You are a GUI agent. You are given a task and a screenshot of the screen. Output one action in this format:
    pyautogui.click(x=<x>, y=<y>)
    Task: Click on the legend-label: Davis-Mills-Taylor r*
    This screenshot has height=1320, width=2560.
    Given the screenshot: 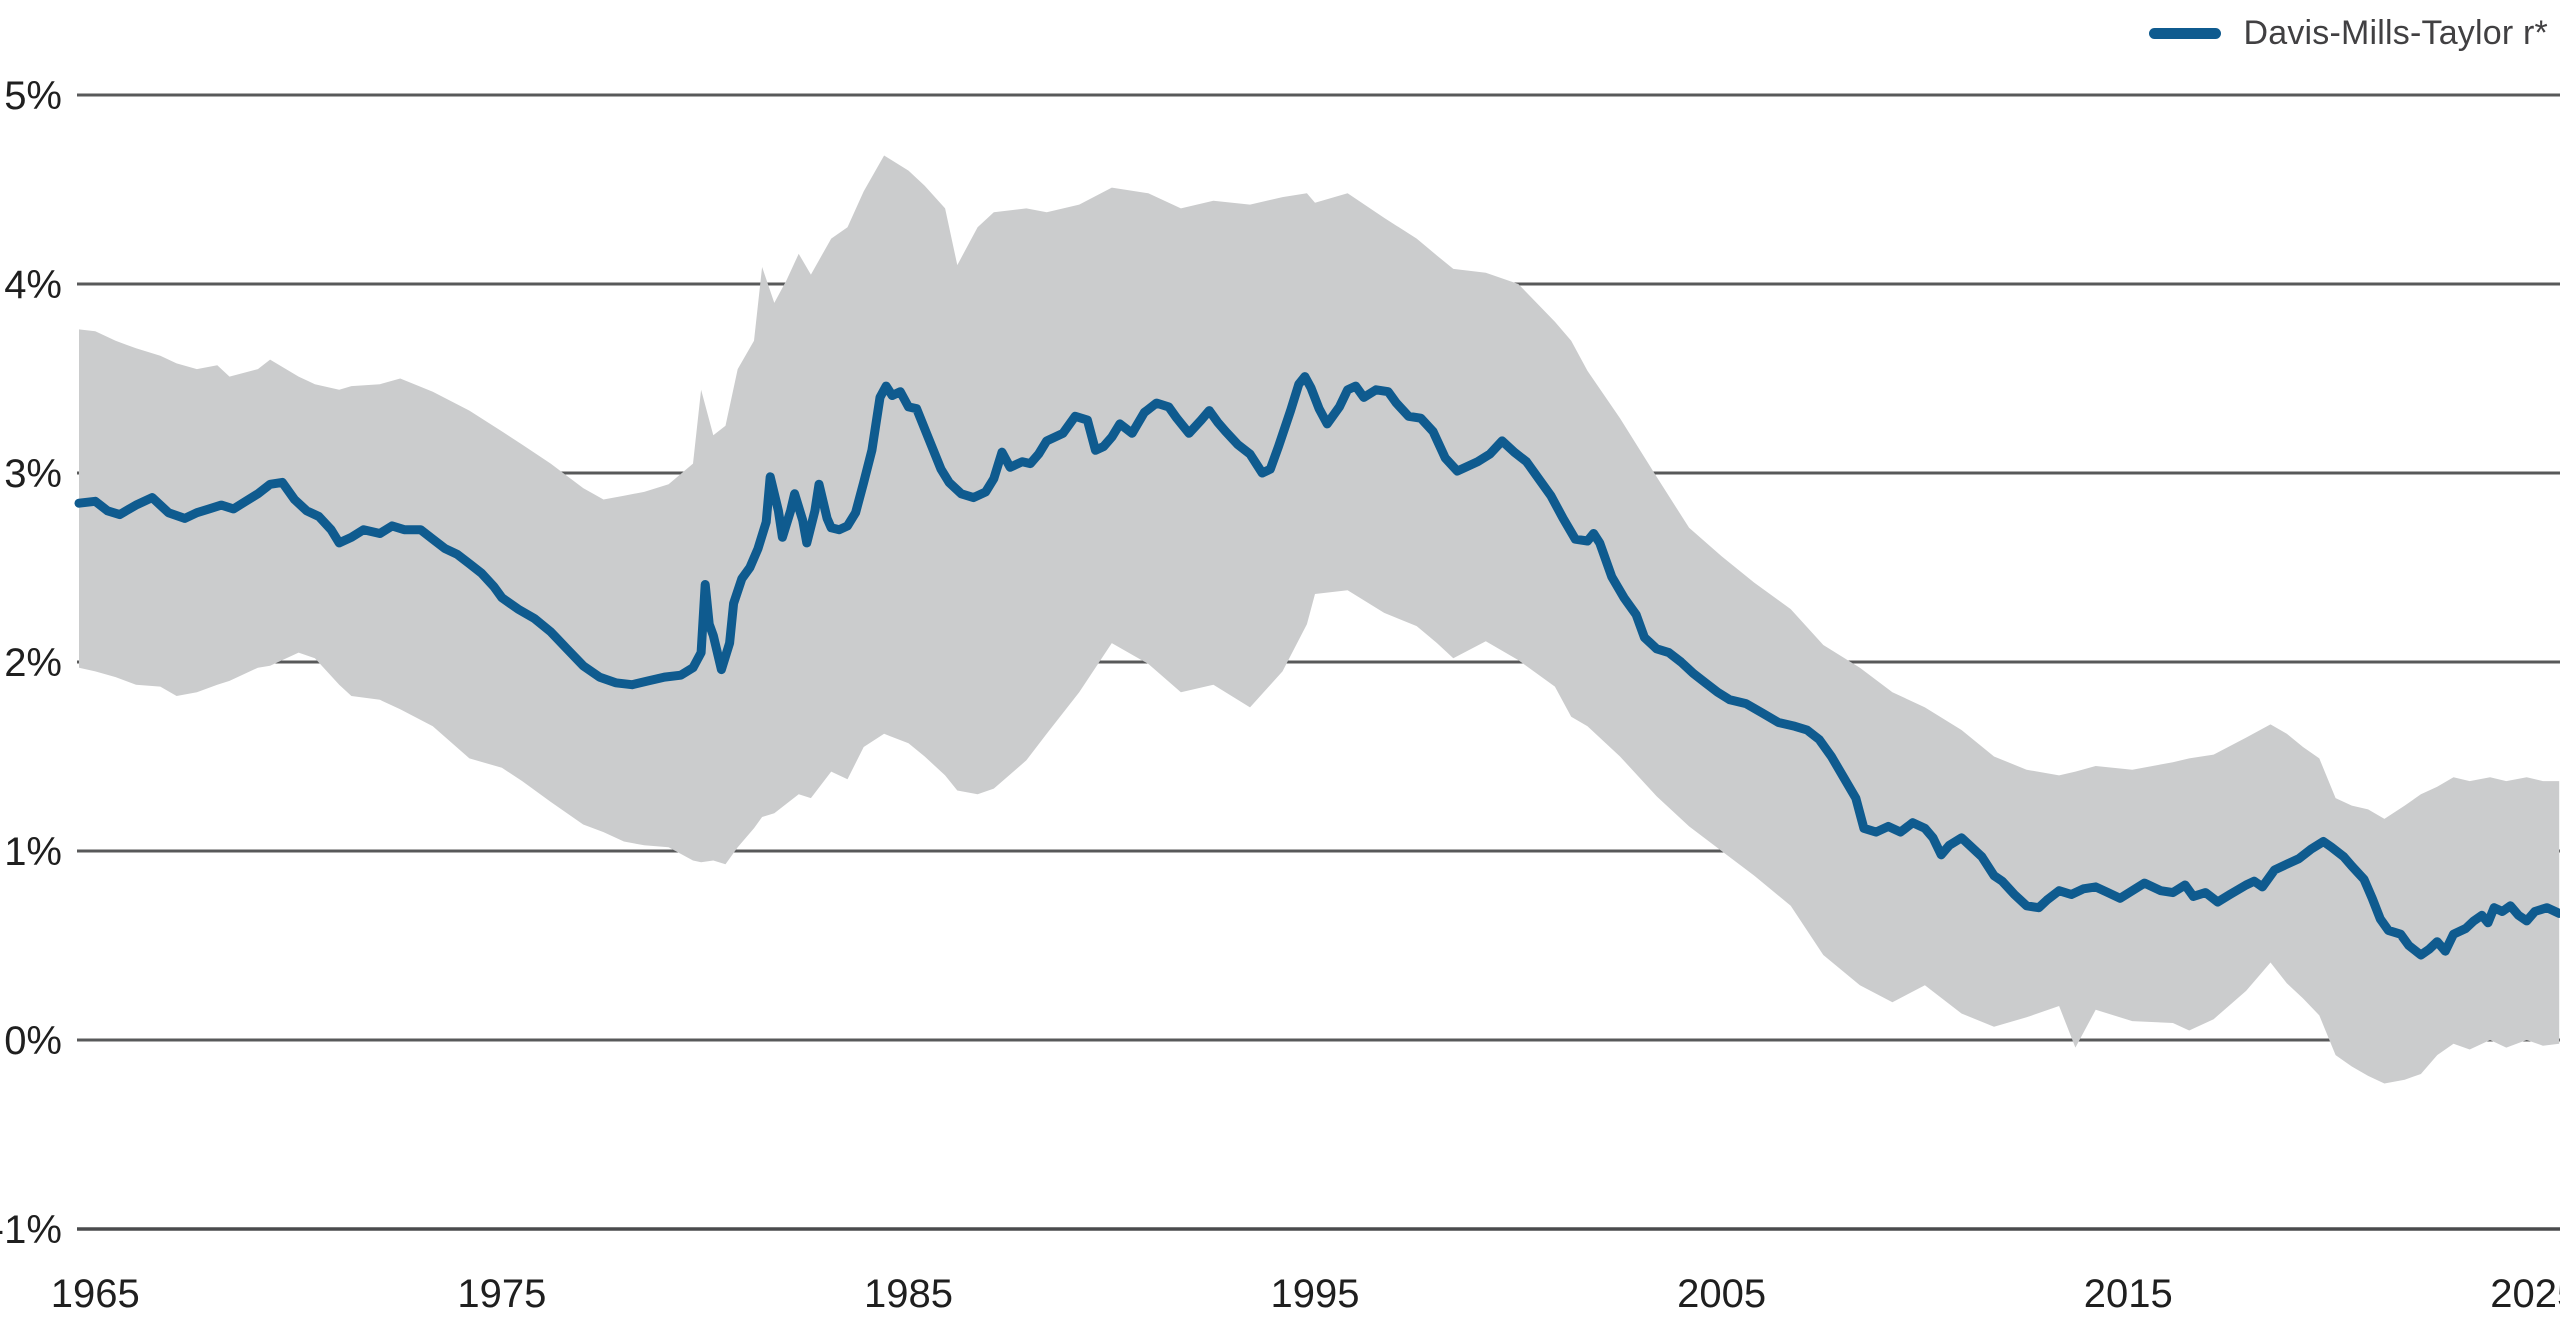 What is the action you would take?
    pyautogui.click(x=2395, y=33)
    